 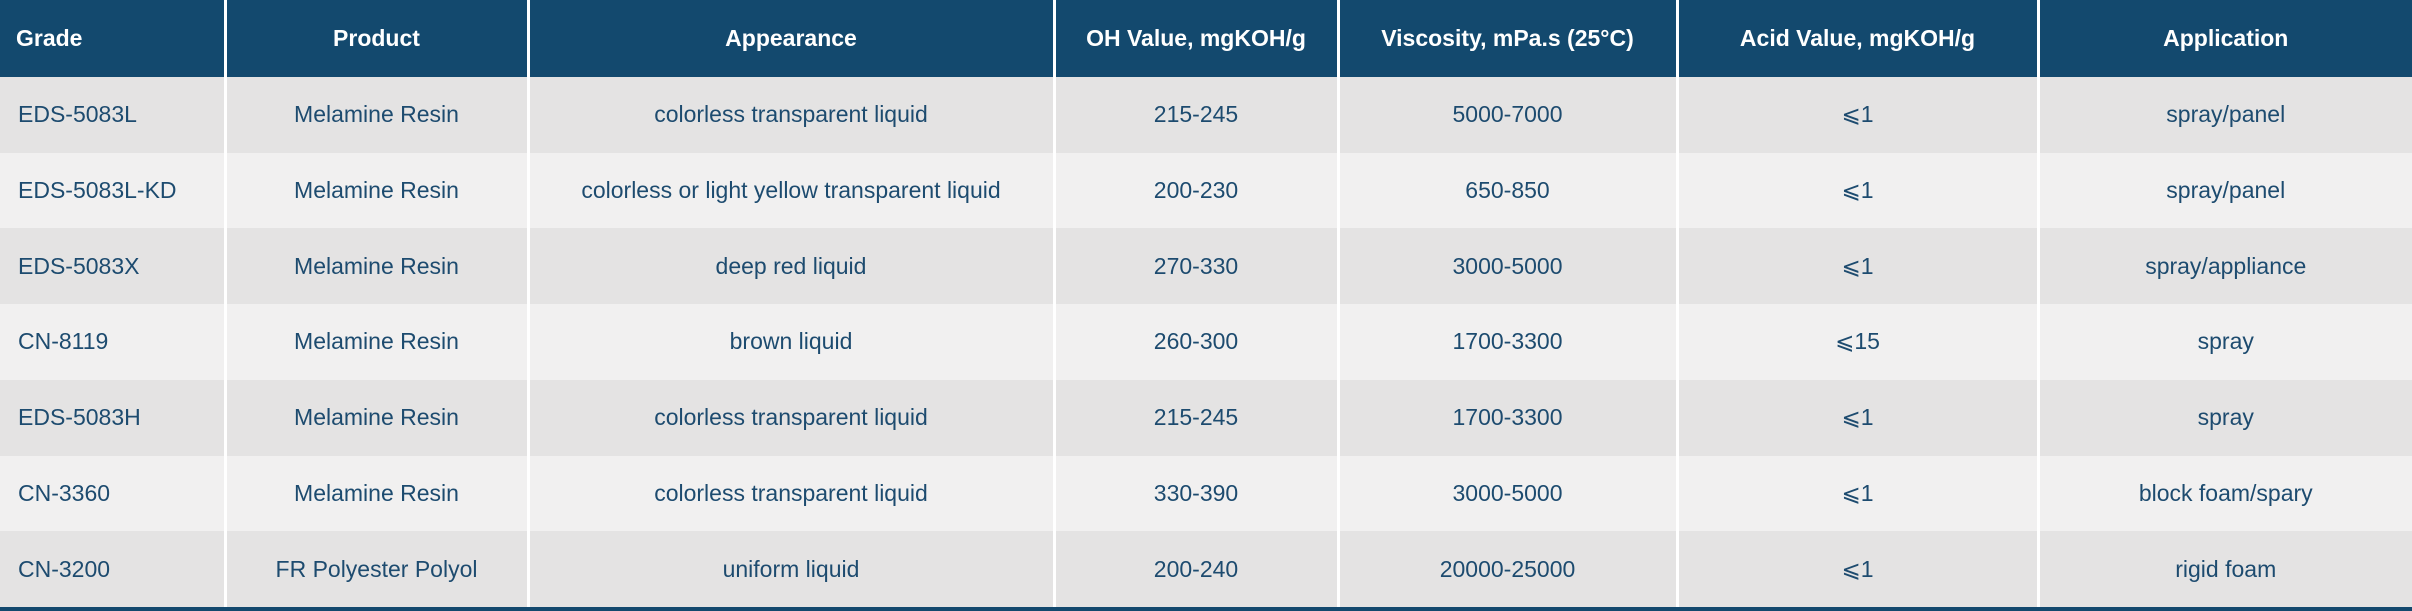 What do you see at coordinates (2225, 493) in the screenshot?
I see `cell-application: block foam/spary` at bounding box center [2225, 493].